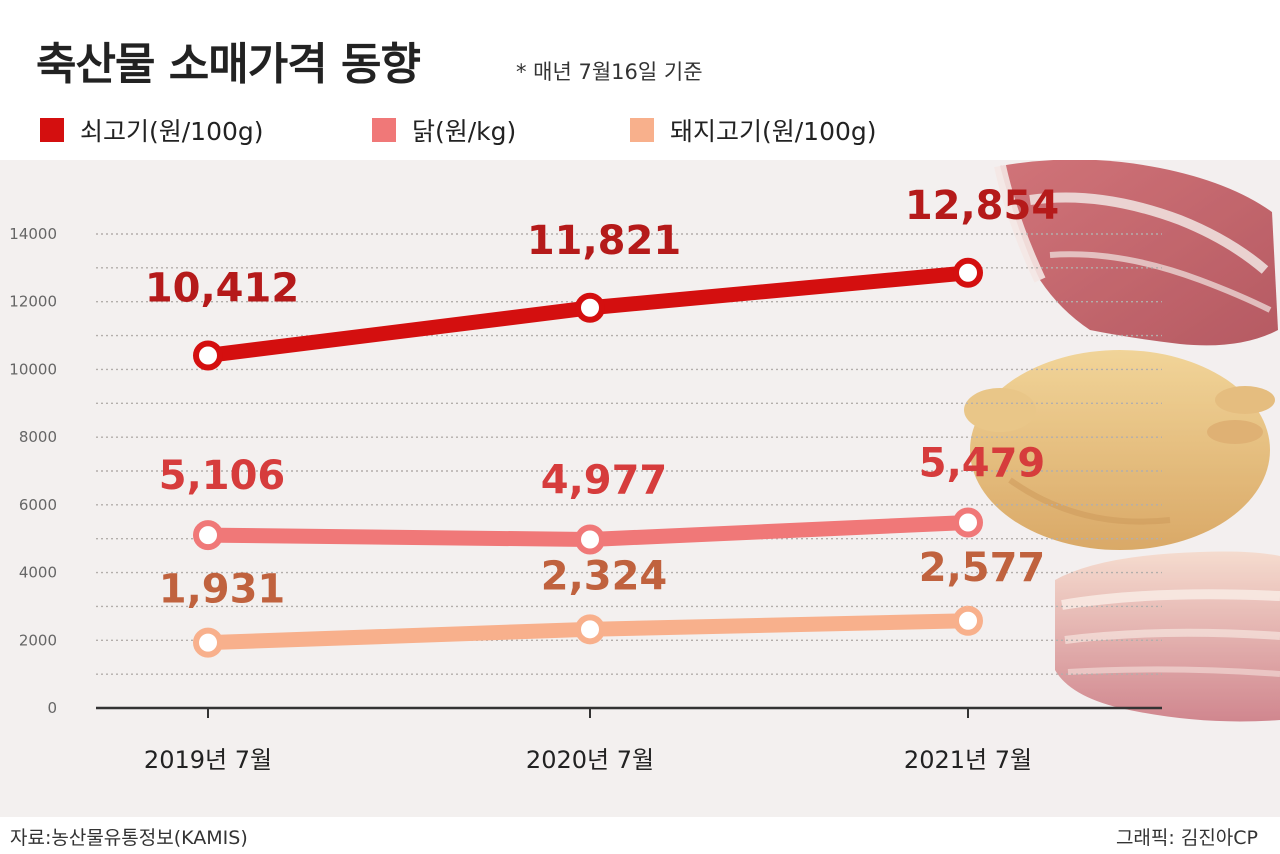  Describe the element at coordinates (629, 740) in the screenshot. I see `x-axis: 2019년 7월 2020년 7월 2021년 7월` at that location.